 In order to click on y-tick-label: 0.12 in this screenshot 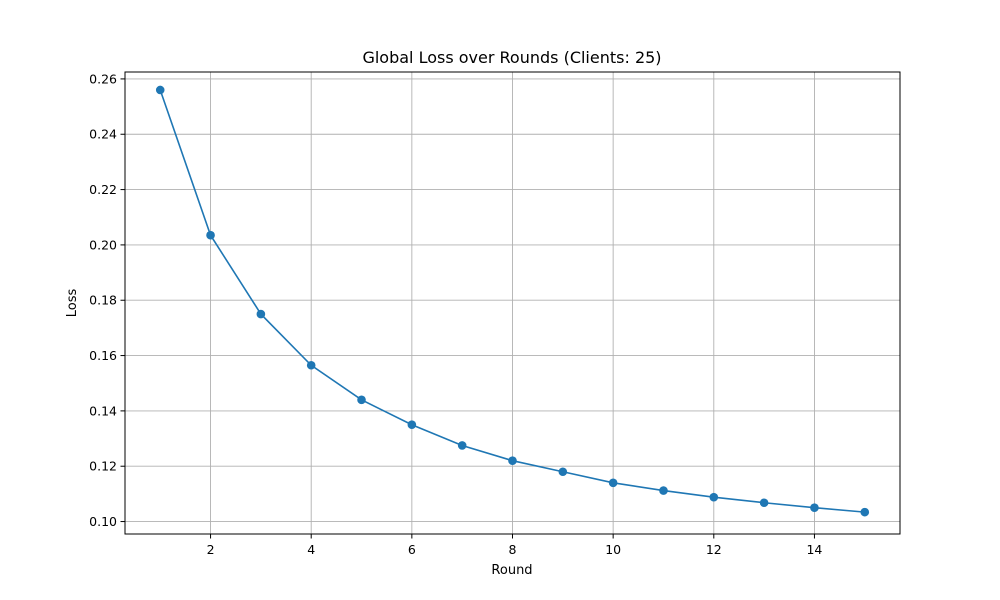, I will do `click(103, 466)`.